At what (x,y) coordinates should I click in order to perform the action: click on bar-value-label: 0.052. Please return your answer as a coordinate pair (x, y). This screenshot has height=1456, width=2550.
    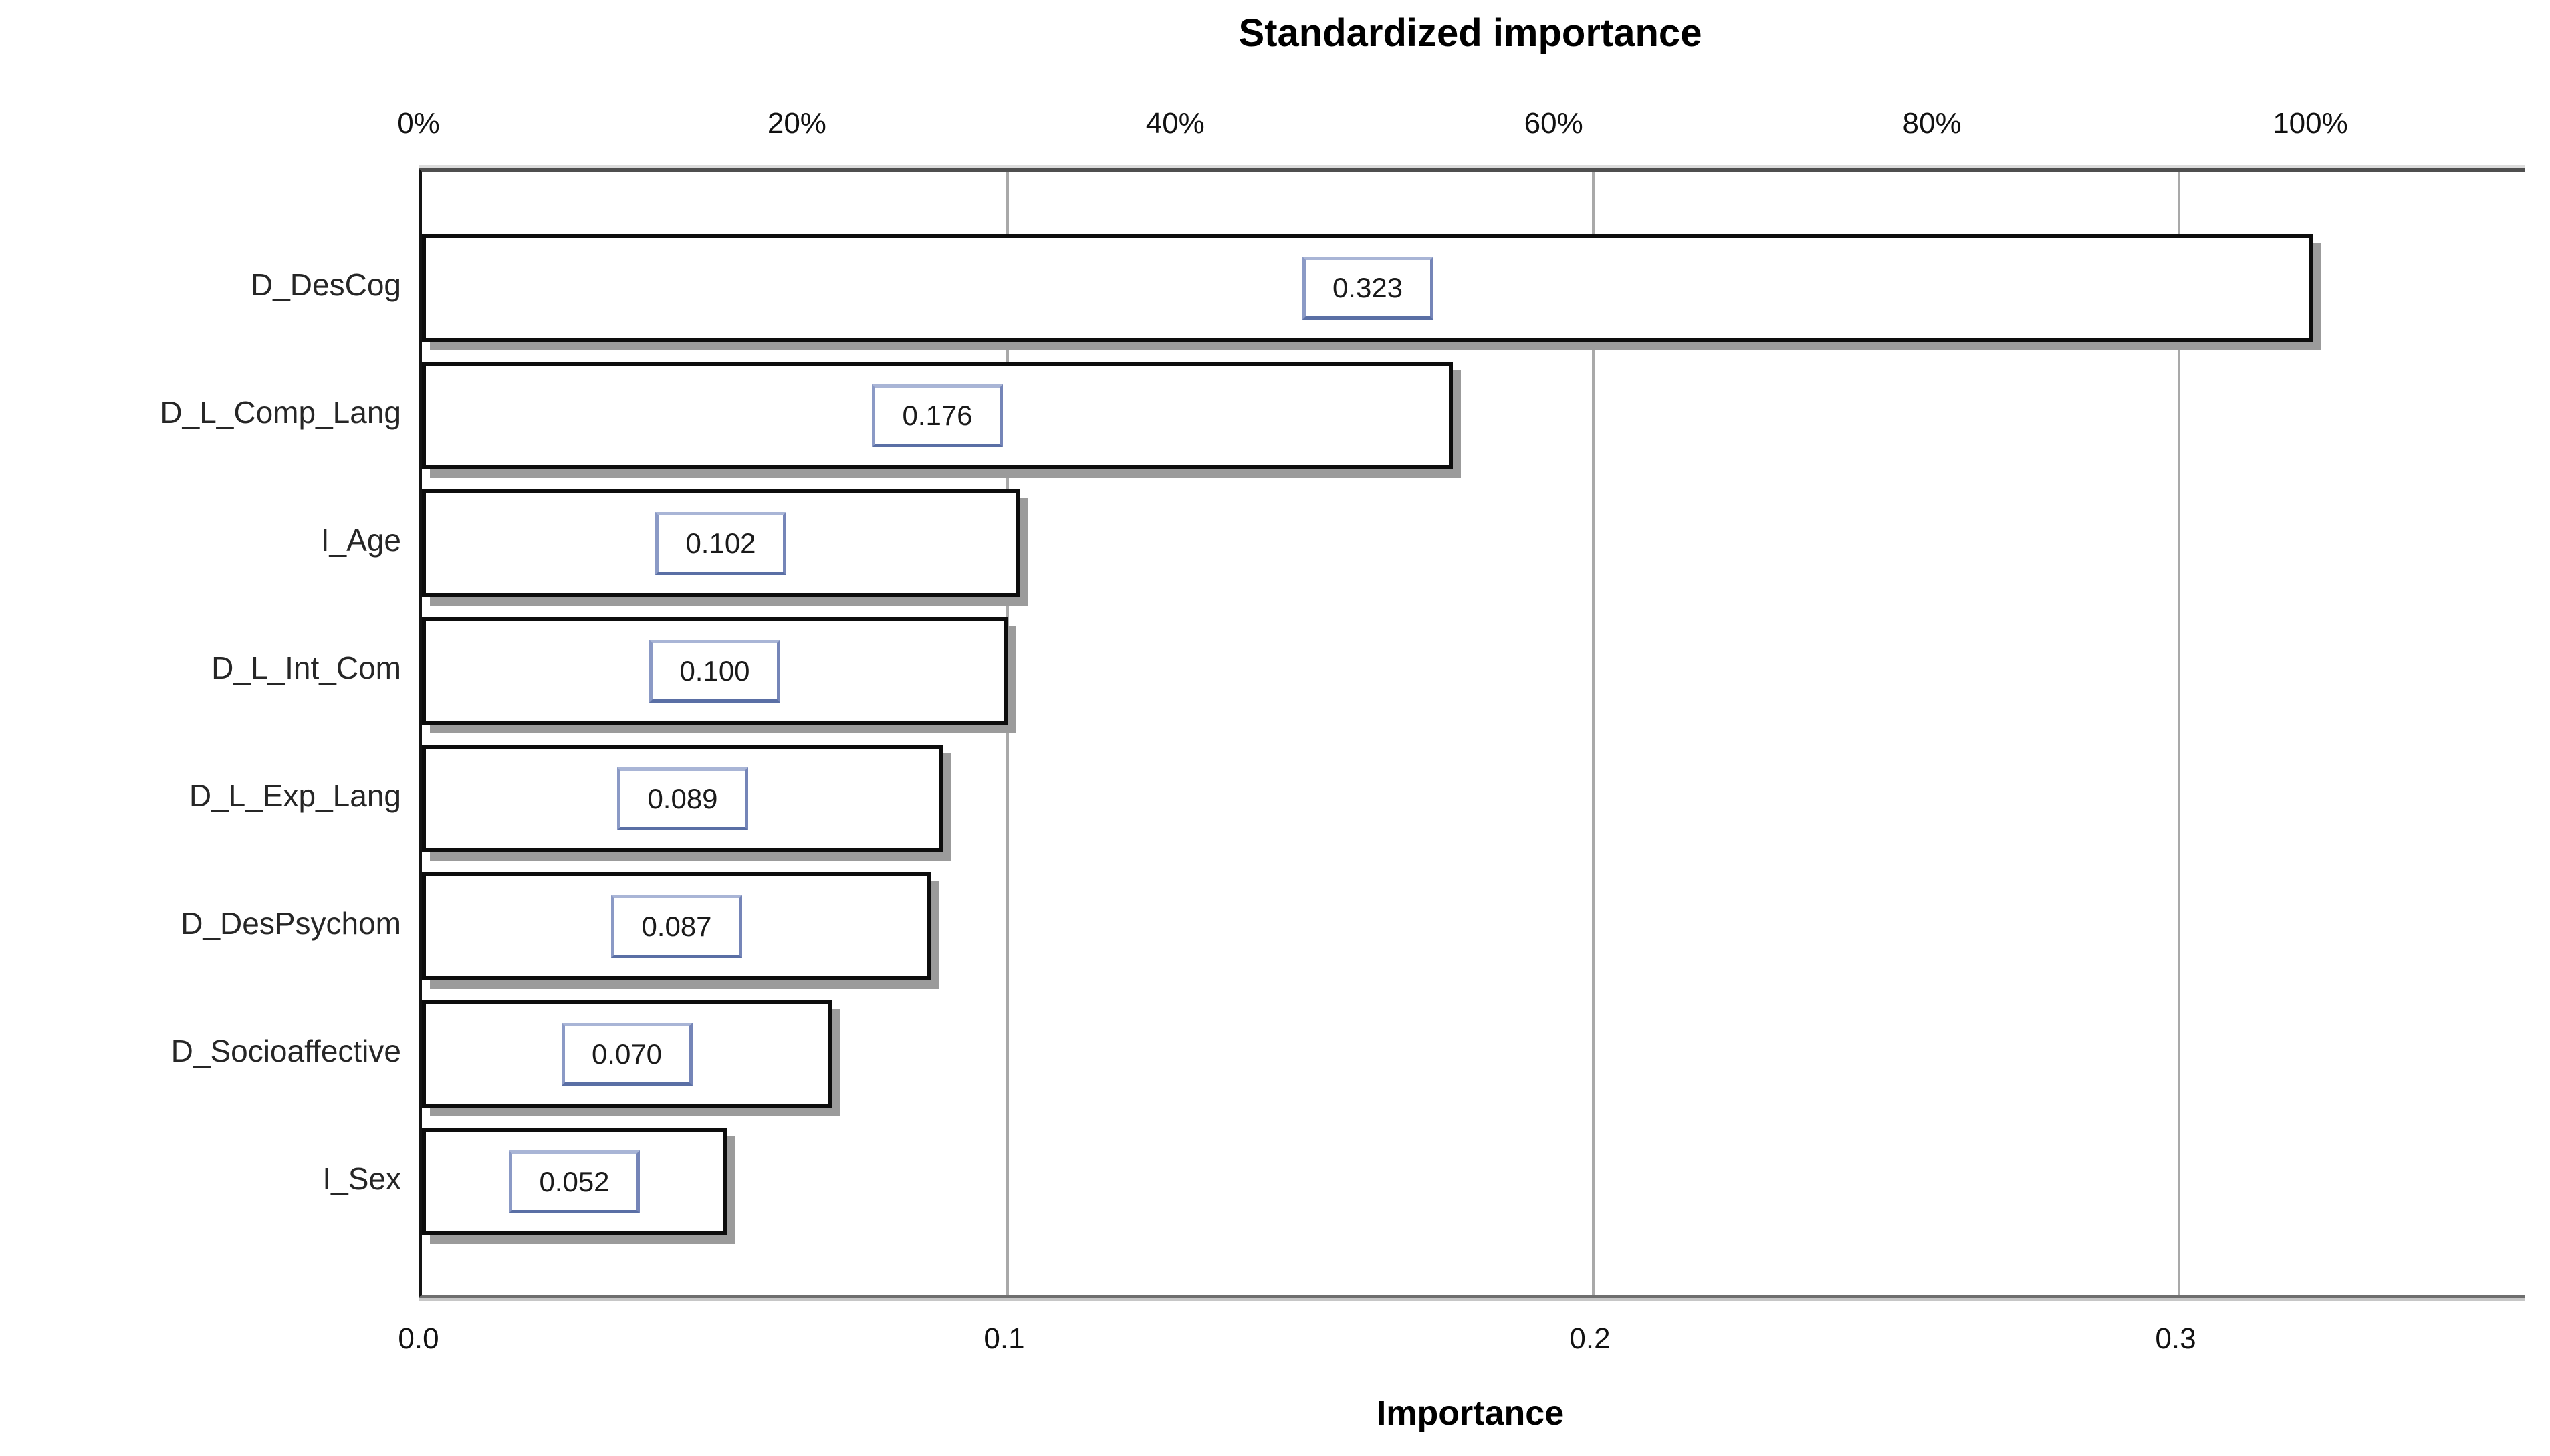
    Looking at the image, I should click on (574, 1181).